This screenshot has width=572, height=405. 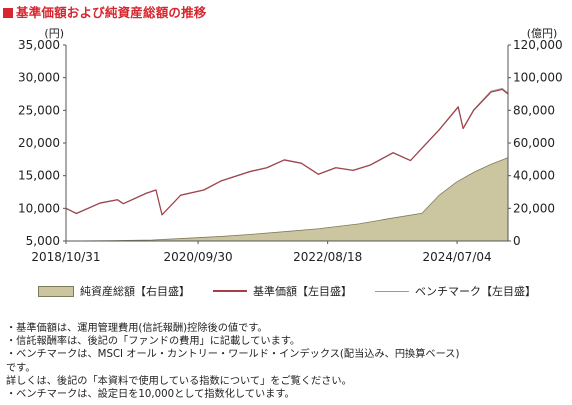 What do you see at coordinates (39, 45) in the screenshot?
I see `y-left-tick-label: 35,000` at bounding box center [39, 45].